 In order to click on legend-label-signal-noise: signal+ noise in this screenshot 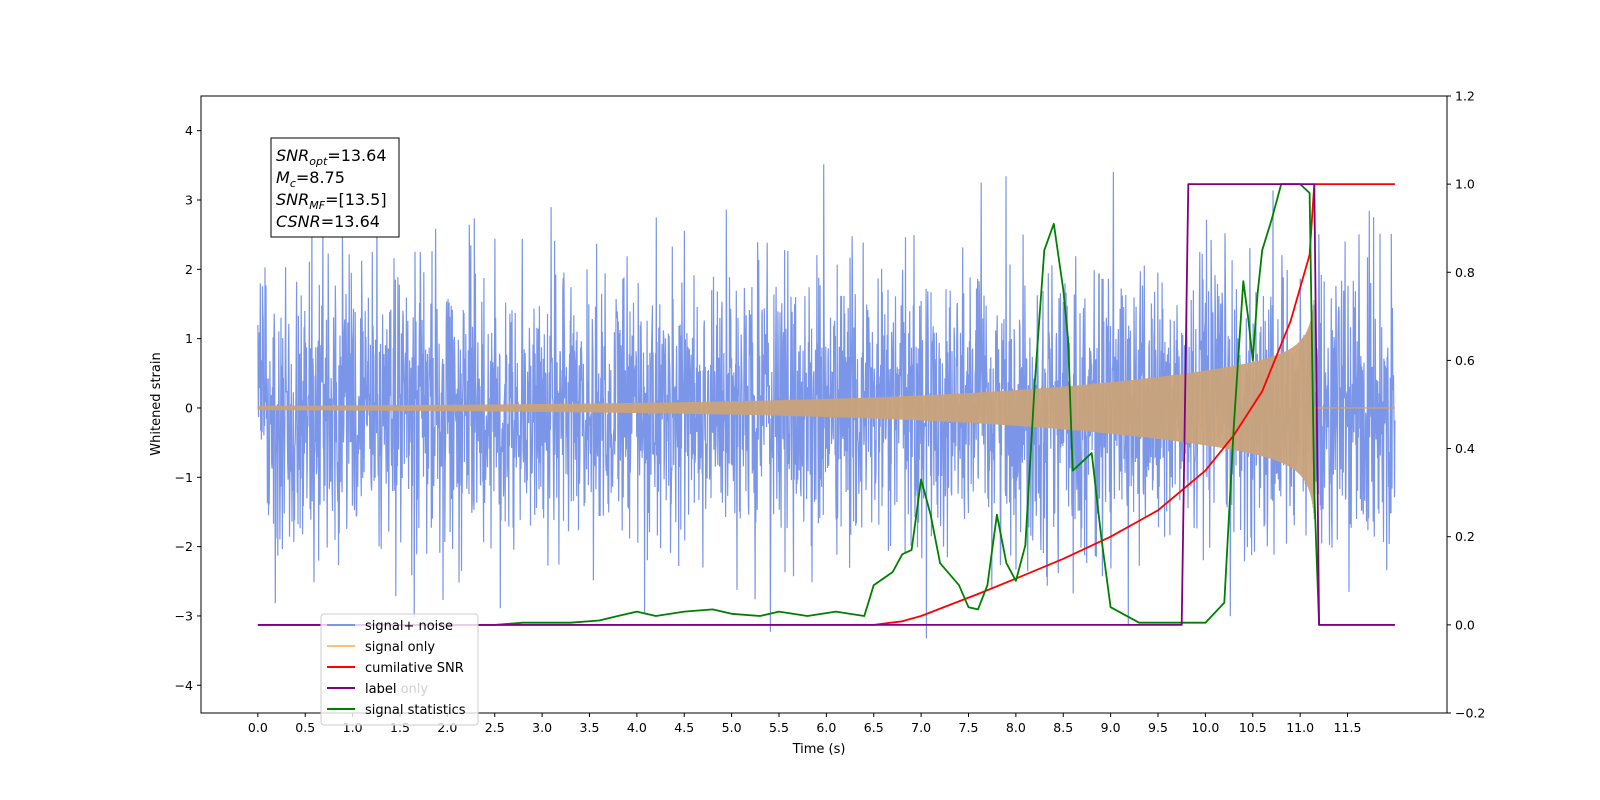, I will do `click(409, 626)`.